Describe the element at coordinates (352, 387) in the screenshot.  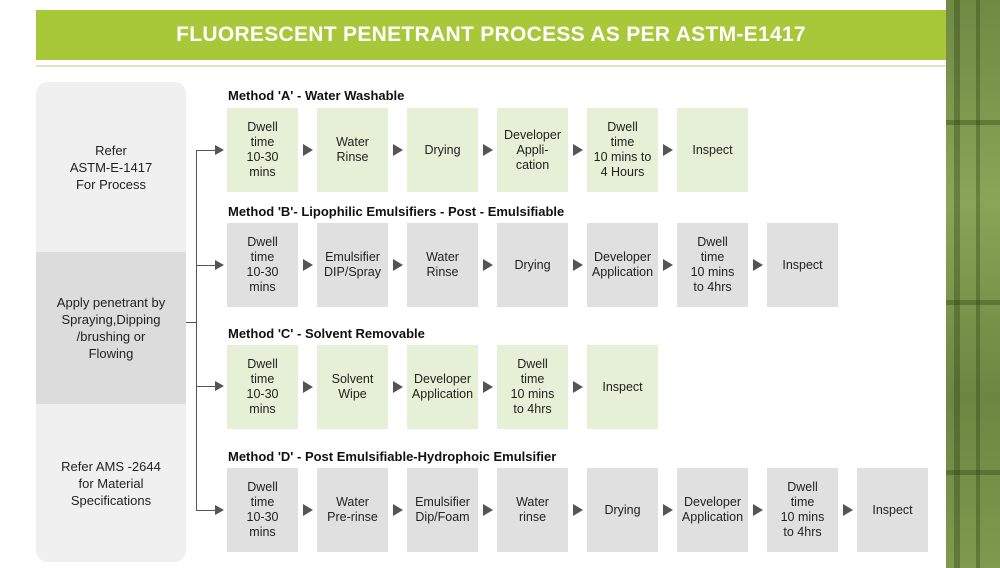
I see `process-step: Solvent Wipe` at that location.